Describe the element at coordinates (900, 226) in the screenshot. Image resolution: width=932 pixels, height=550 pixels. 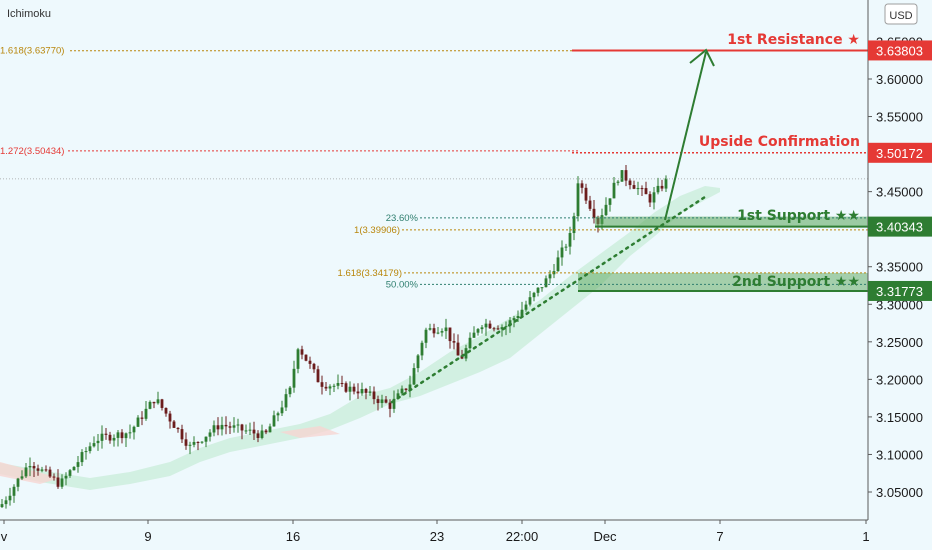
I see `price-badge: 3.40343` at that location.